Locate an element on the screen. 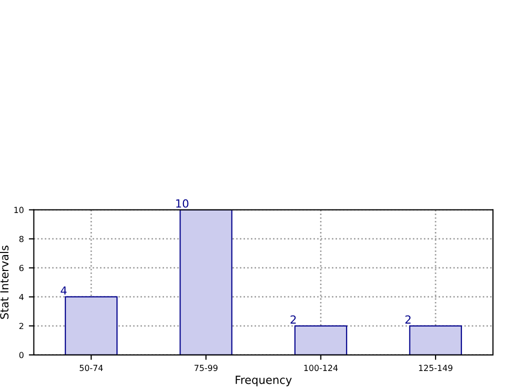 The height and width of the screenshot is (390, 520). y-tick-label: 2 is located at coordinates (21, 326).